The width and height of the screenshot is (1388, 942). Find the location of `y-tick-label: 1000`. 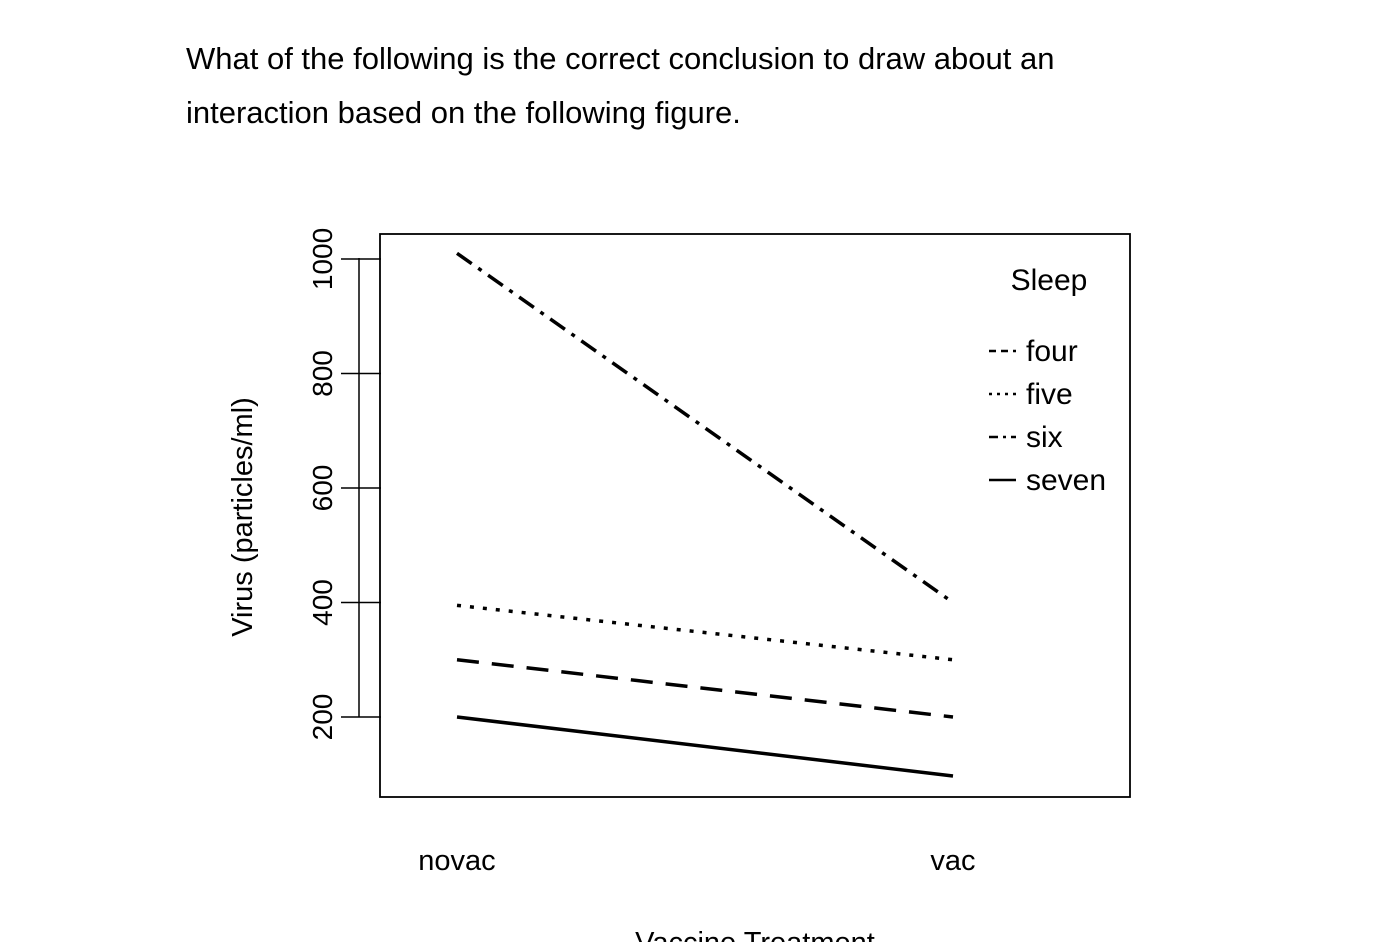

y-tick-label: 1000 is located at coordinates (322, 259).